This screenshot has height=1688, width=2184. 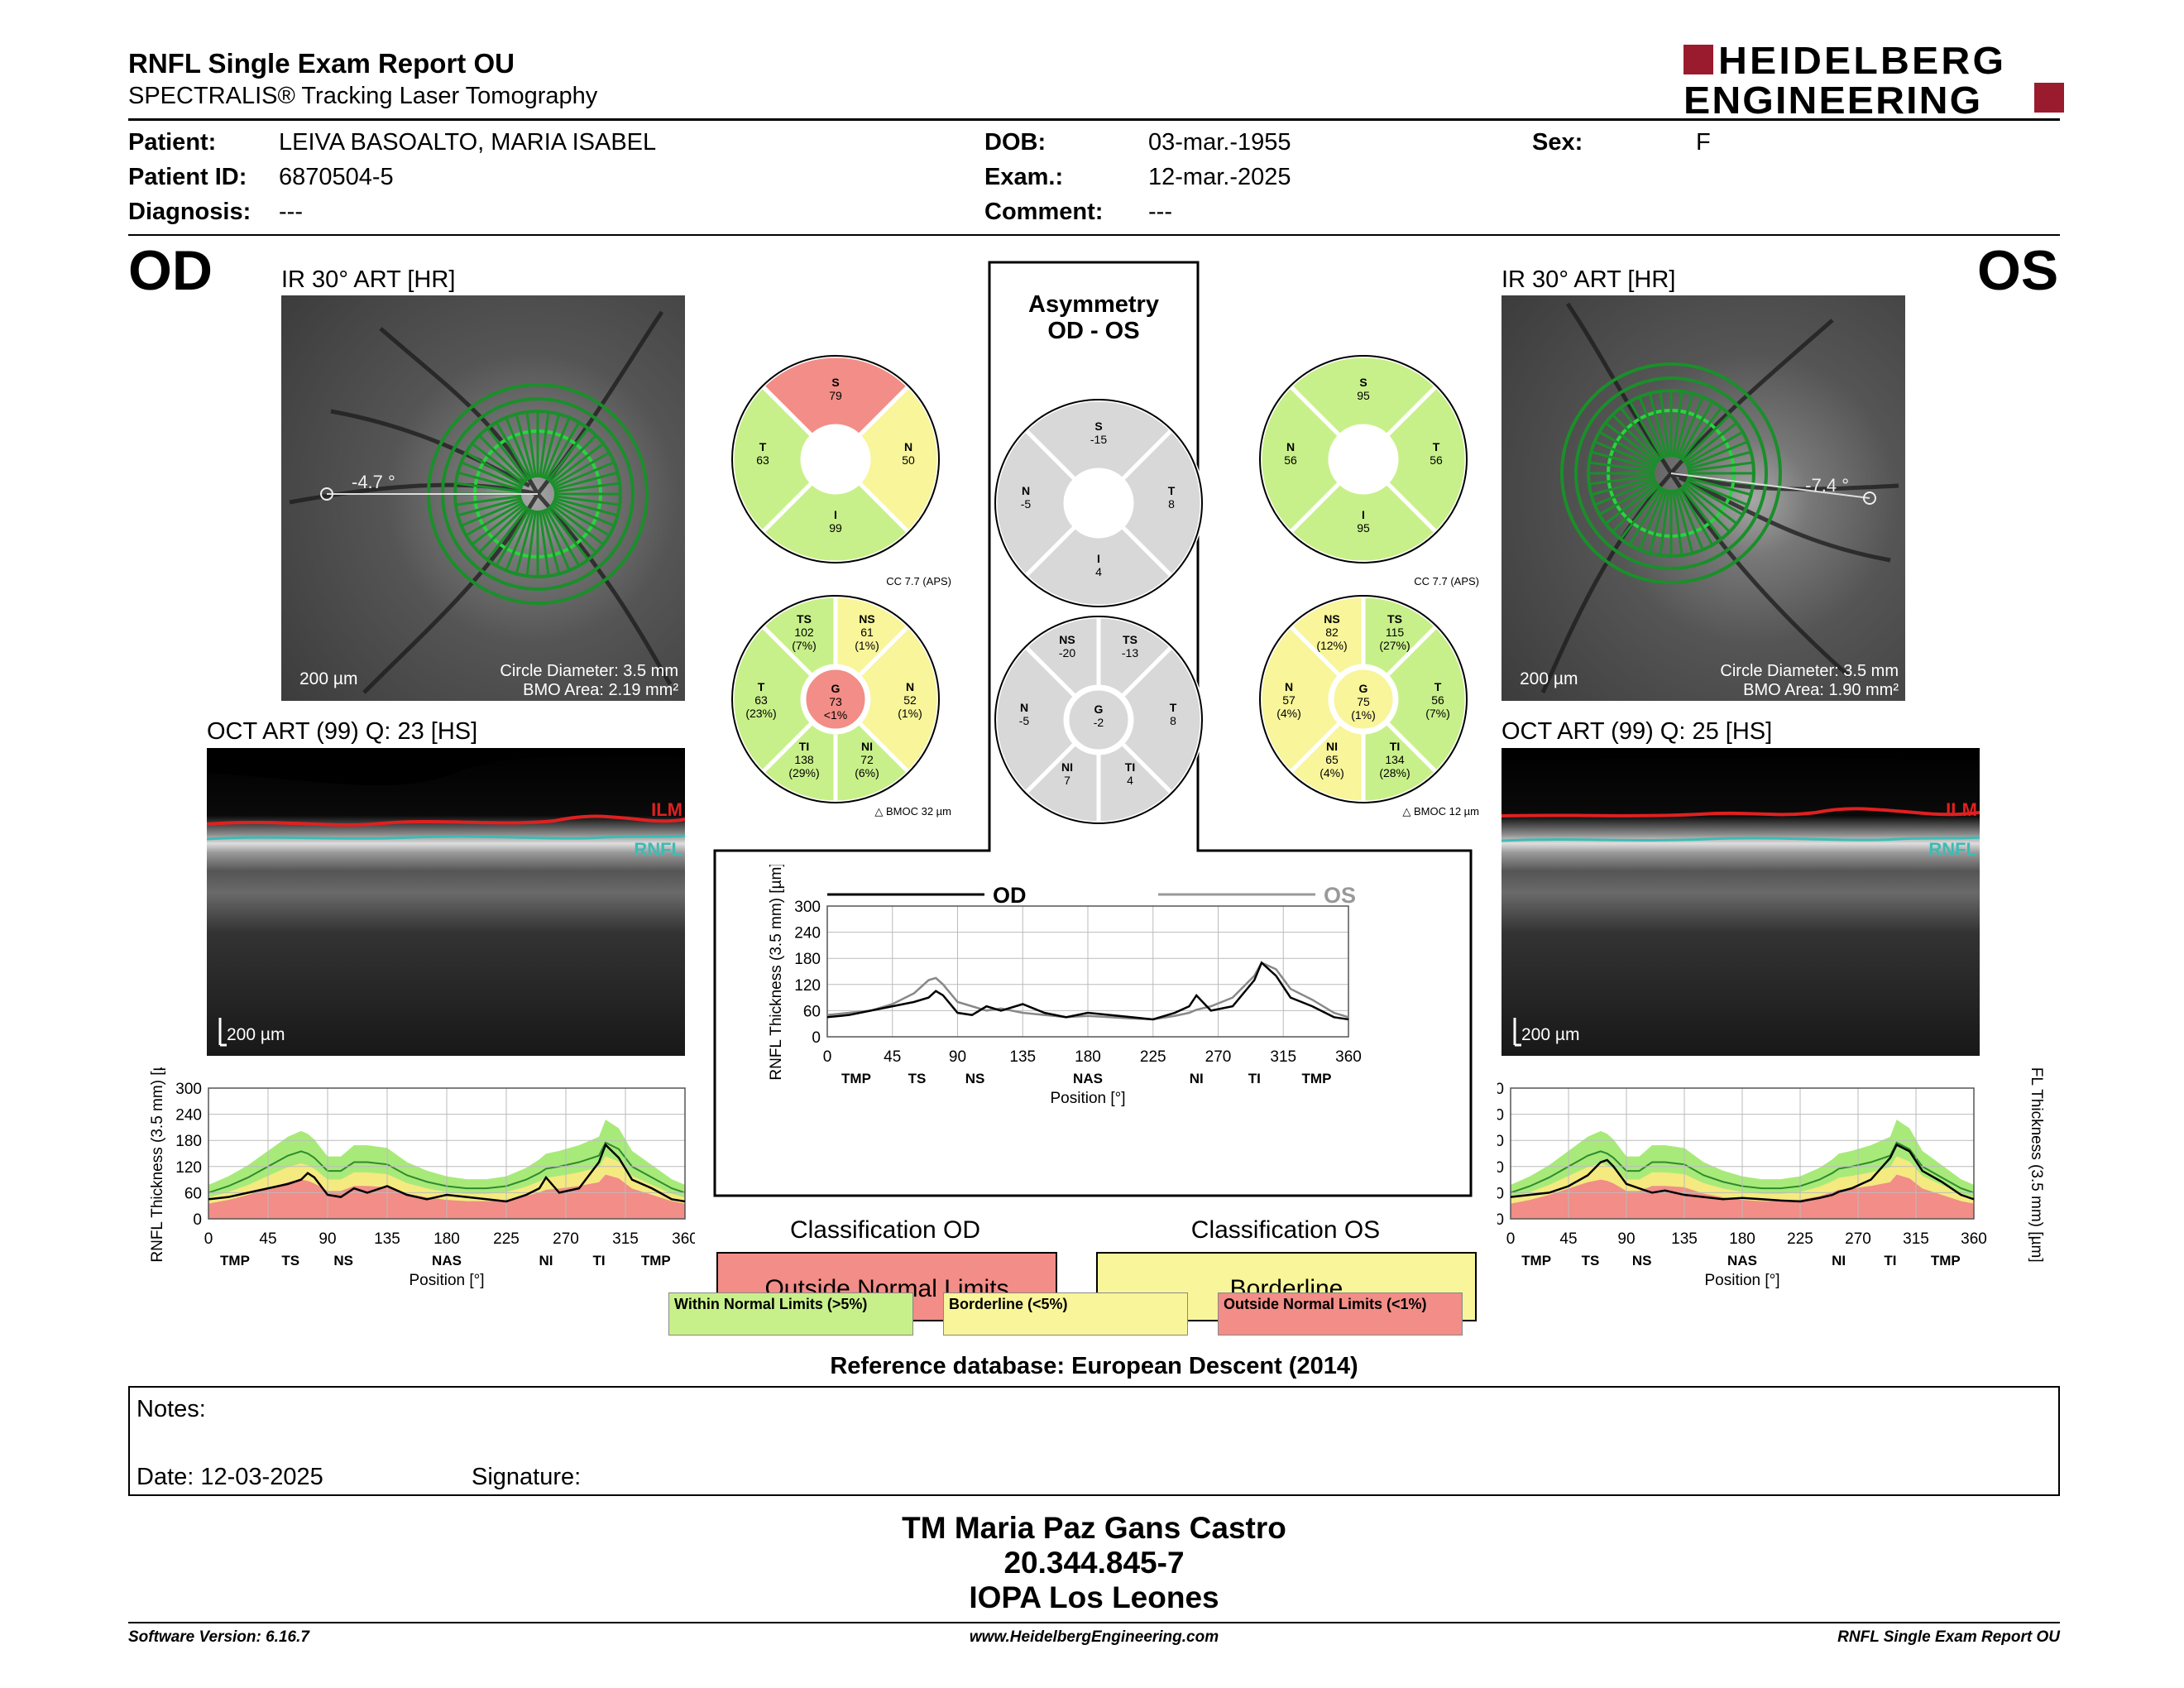 What do you see at coordinates (1549, 678) in the screenshot?
I see `os-ir-scale: 200 µm` at bounding box center [1549, 678].